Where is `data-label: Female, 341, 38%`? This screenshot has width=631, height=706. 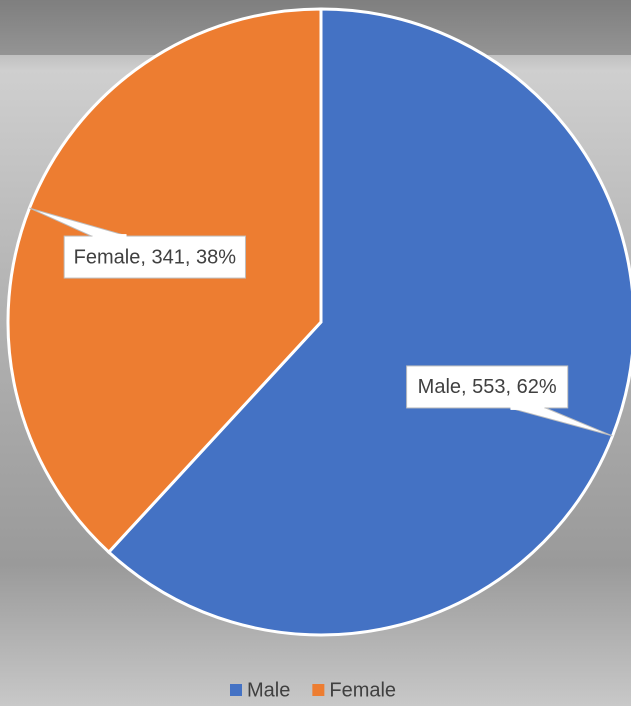 data-label: Female, 341, 38% is located at coordinates (155, 257).